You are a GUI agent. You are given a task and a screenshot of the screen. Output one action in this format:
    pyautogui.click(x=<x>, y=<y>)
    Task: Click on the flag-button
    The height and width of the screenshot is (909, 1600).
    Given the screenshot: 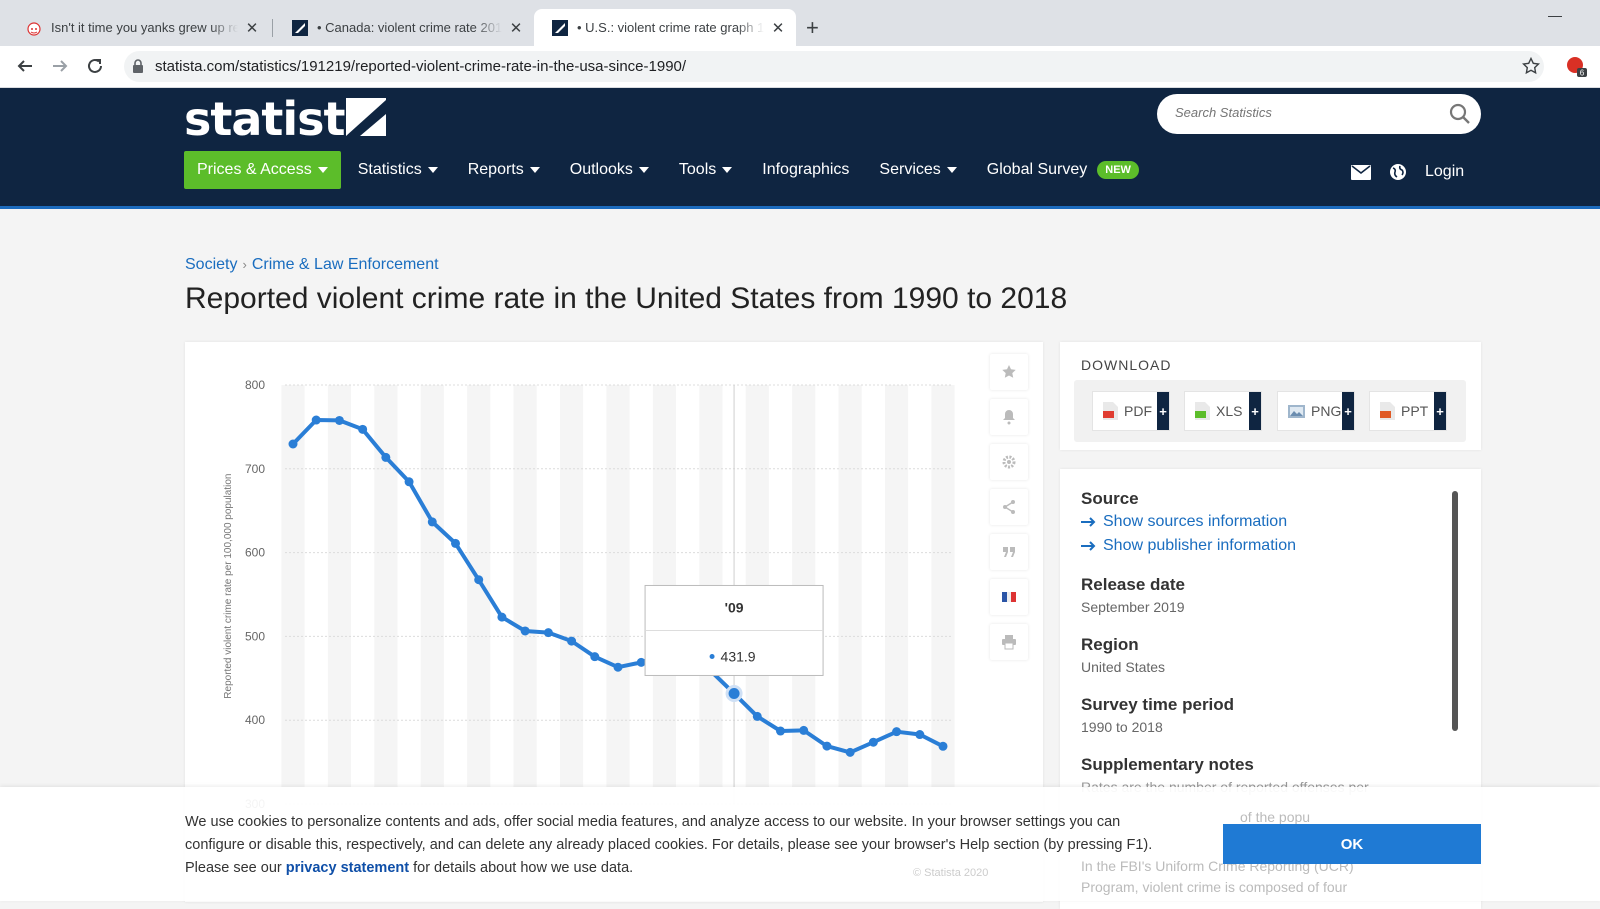 What is the action you would take?
    pyautogui.click(x=1009, y=597)
    